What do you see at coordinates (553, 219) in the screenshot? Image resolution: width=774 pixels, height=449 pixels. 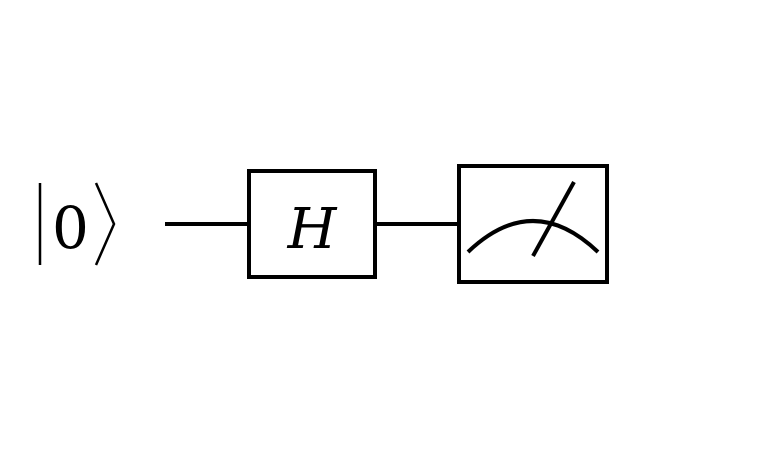 I see `meter-icon-needle` at bounding box center [553, 219].